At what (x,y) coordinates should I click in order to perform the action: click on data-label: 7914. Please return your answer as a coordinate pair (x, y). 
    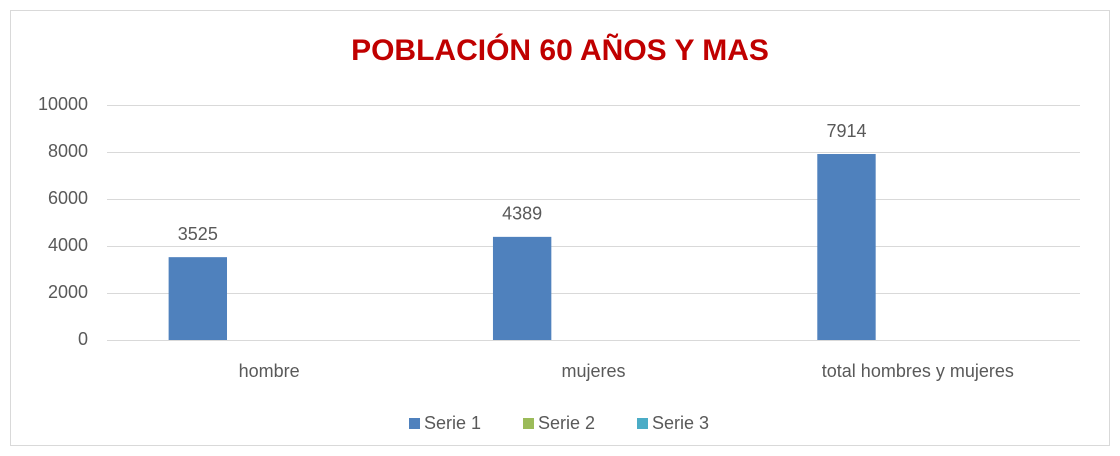
    Looking at the image, I should click on (846, 131).